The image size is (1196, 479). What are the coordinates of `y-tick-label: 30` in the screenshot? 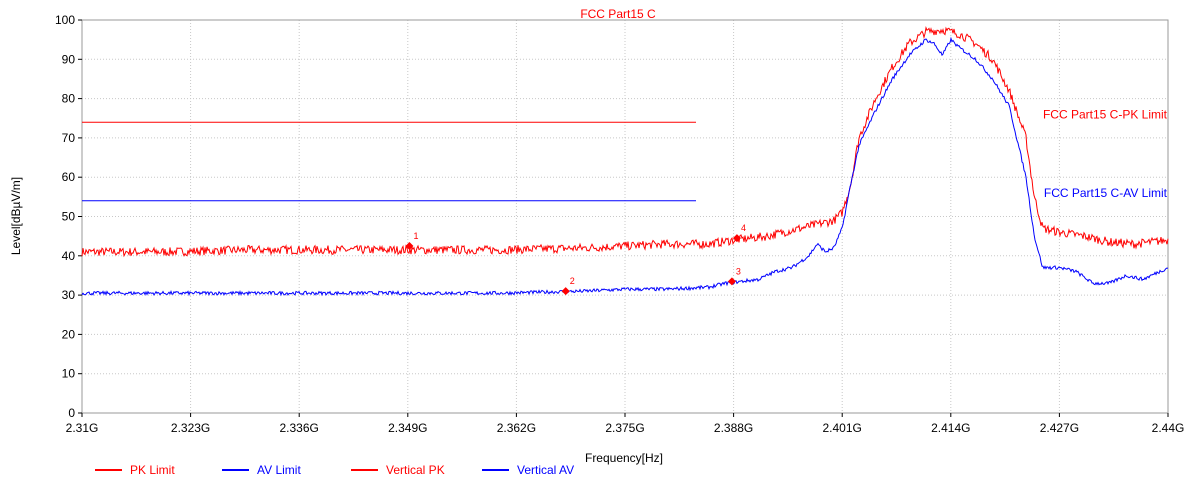 It's located at (69, 295).